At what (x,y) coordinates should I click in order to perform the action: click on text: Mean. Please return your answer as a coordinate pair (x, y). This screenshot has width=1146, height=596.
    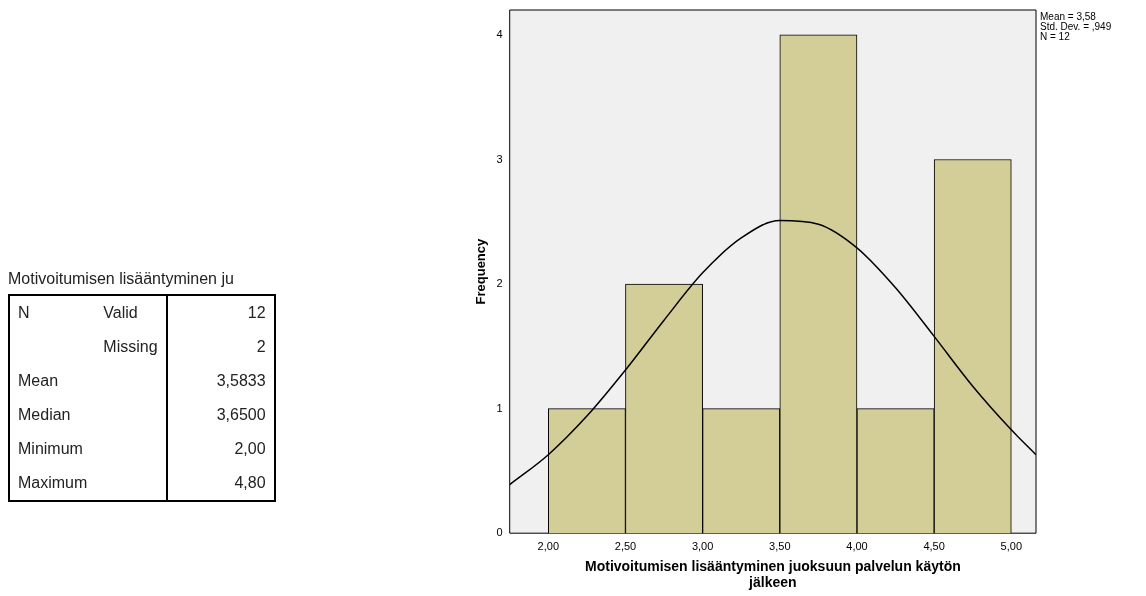
    Looking at the image, I should click on (38, 380).